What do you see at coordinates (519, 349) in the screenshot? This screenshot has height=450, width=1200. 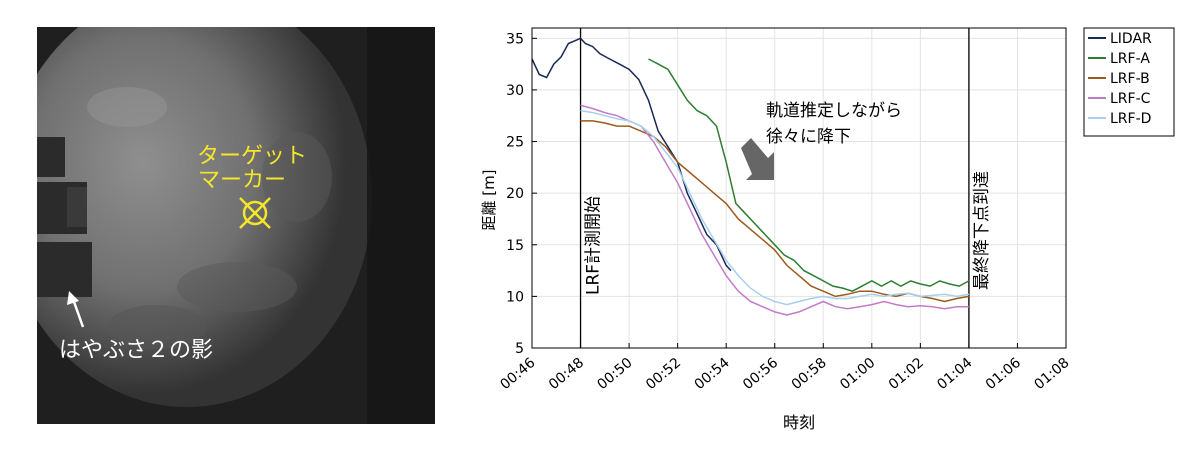 I see `y-tick-label: 5` at bounding box center [519, 349].